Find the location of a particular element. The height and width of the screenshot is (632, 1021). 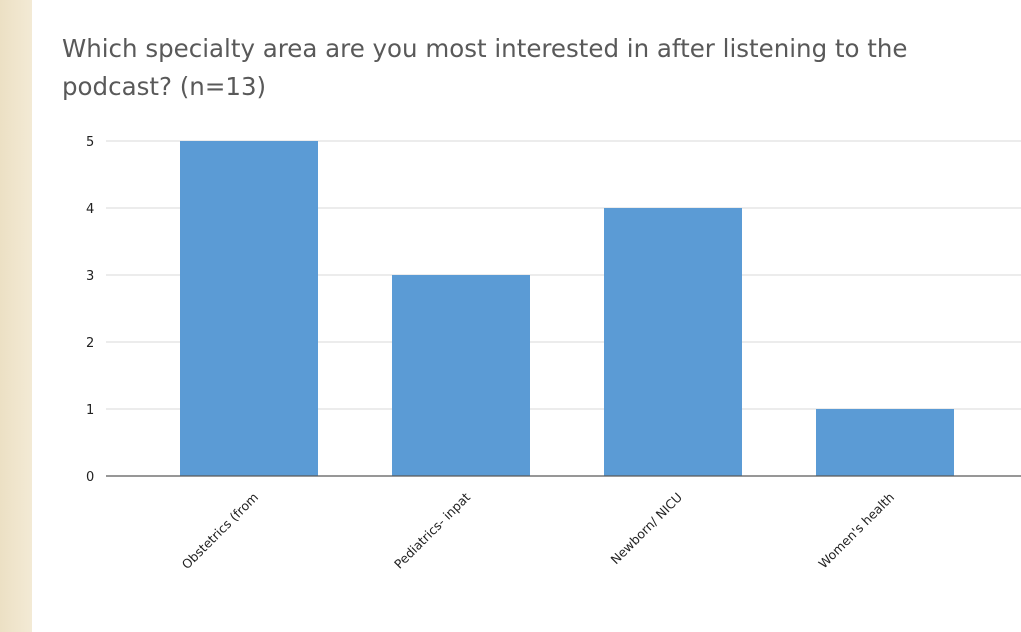

x-tick-label: Newborn/ NICU is located at coordinates (646, 529).